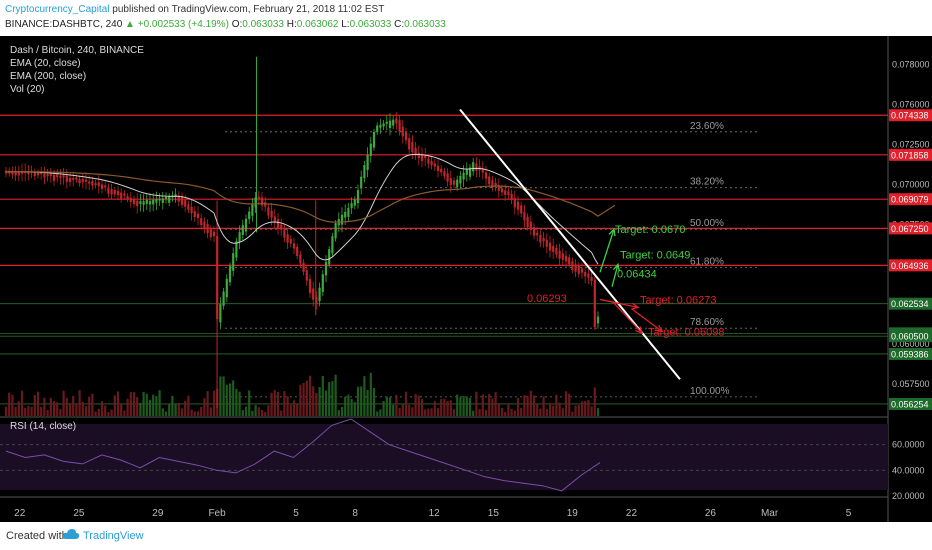  What do you see at coordinates (64, 24) in the screenshot?
I see `symbol-label: BINANCE:DASHBTC, 240` at bounding box center [64, 24].